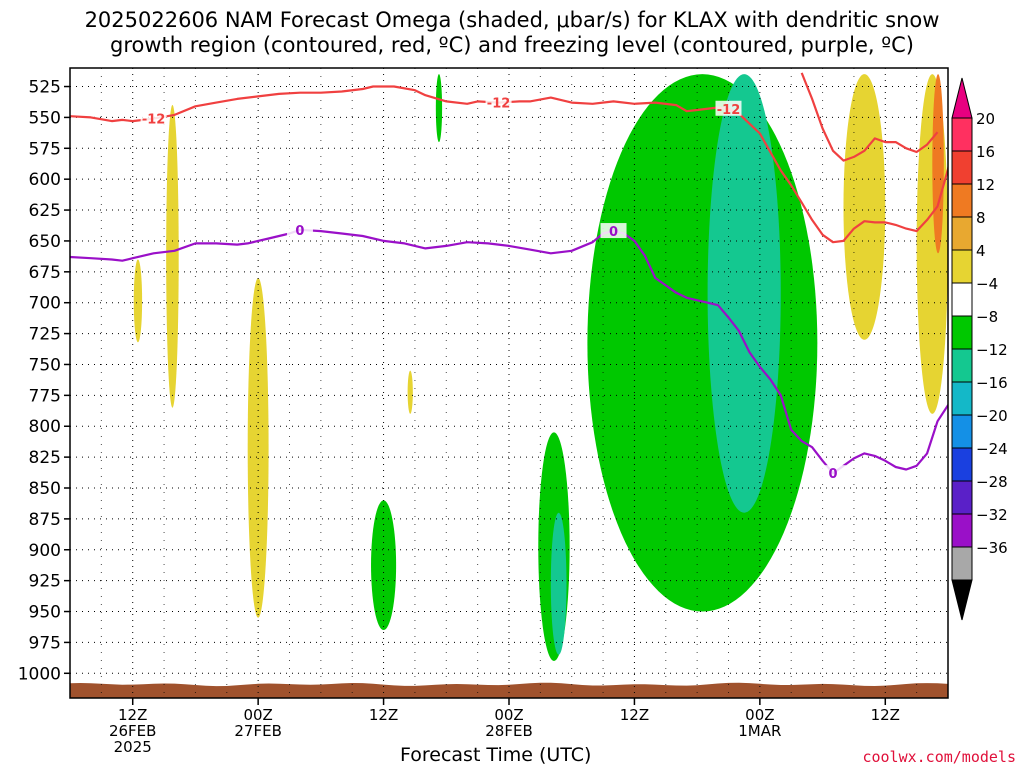 The image size is (1024, 768). Describe the element at coordinates (962, 98) in the screenshot. I see `colorbar-top-arrow` at that location.